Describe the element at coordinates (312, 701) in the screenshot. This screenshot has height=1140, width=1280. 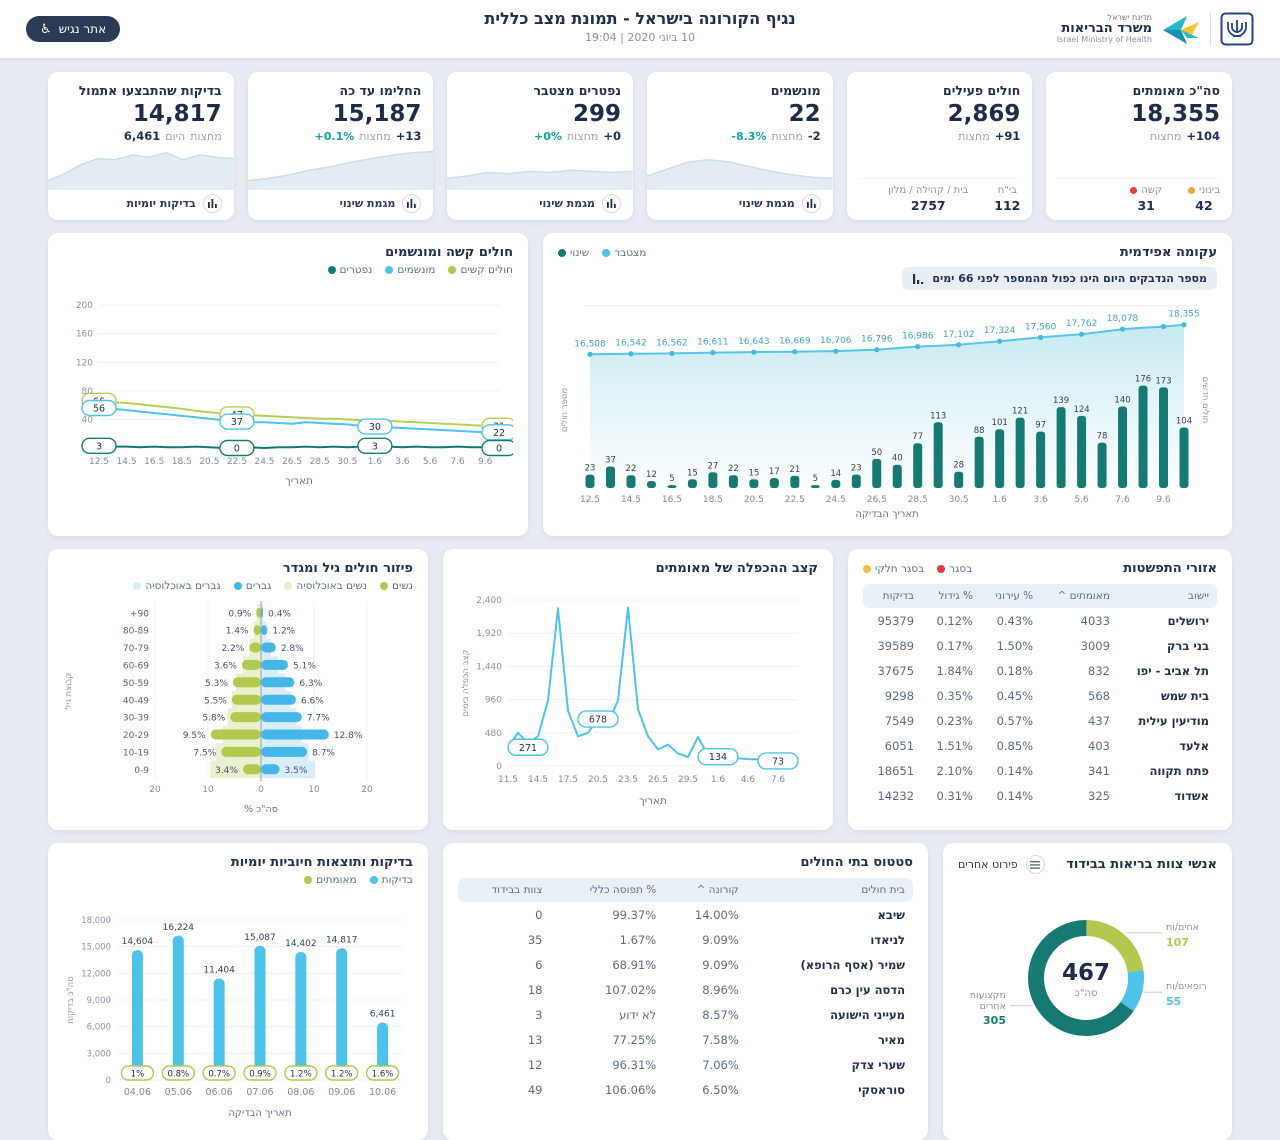
I see `svg-text: 6.6%` at that location.